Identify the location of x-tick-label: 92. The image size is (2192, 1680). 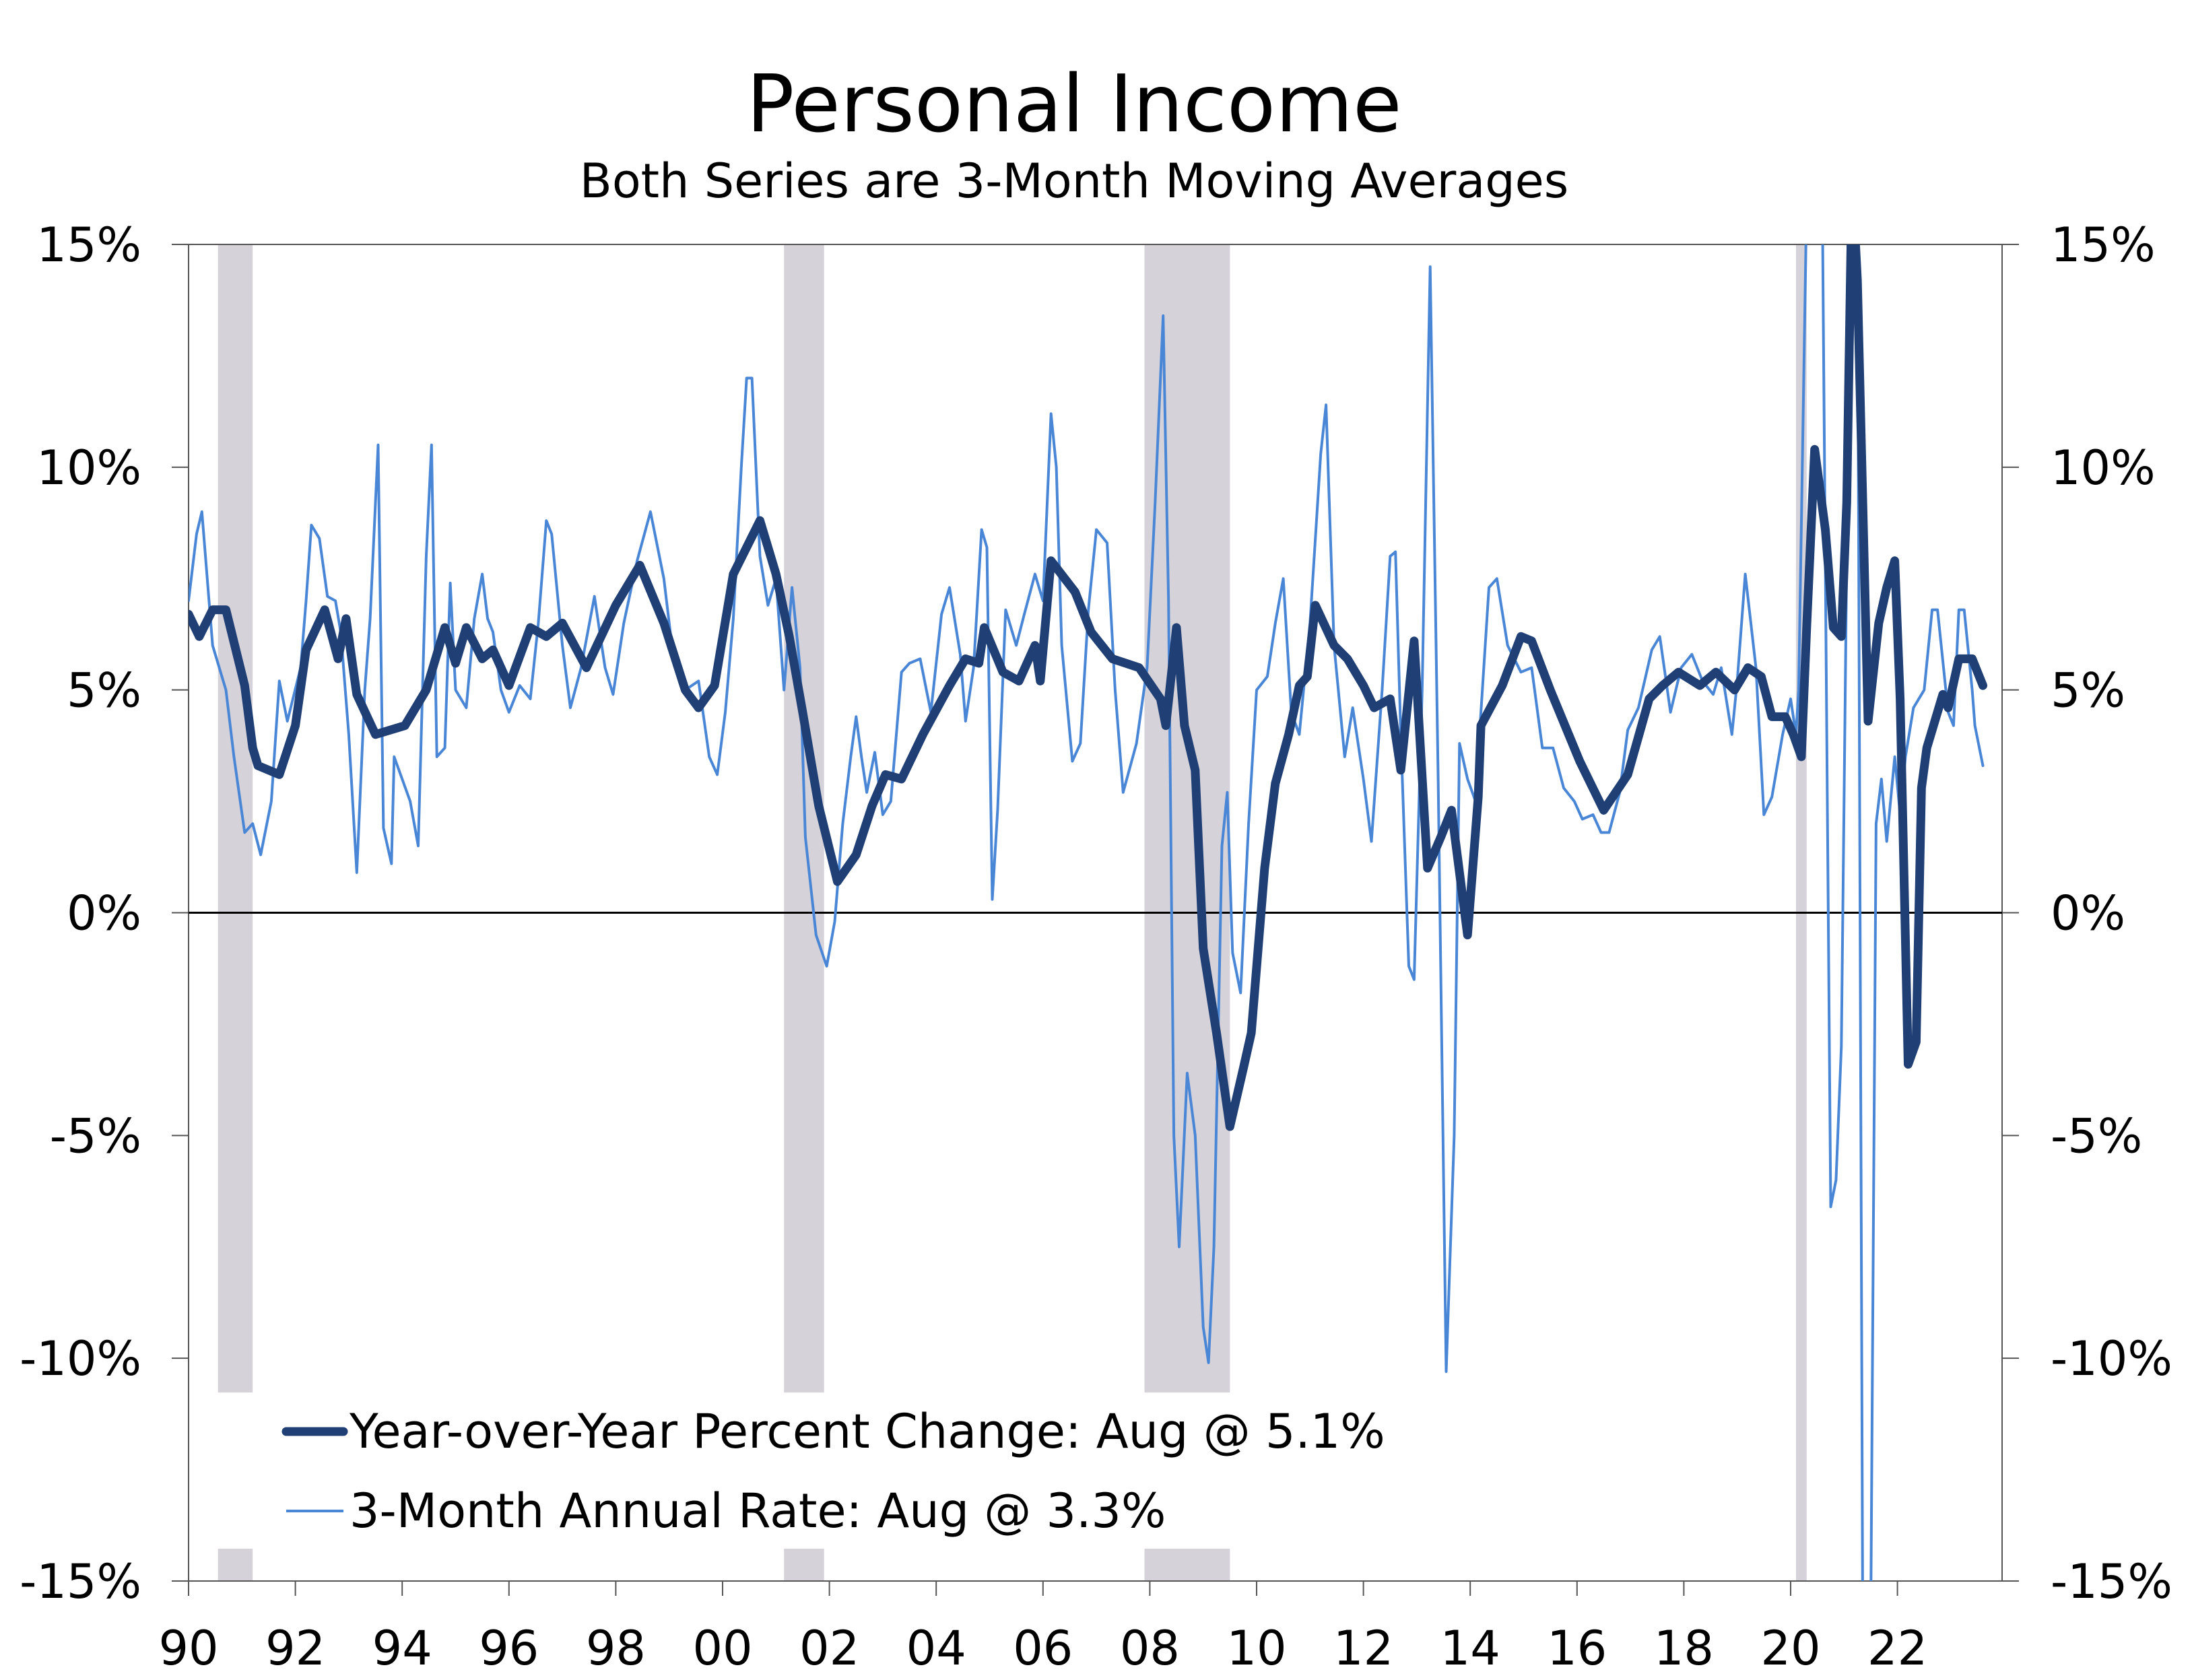
(295, 1648).